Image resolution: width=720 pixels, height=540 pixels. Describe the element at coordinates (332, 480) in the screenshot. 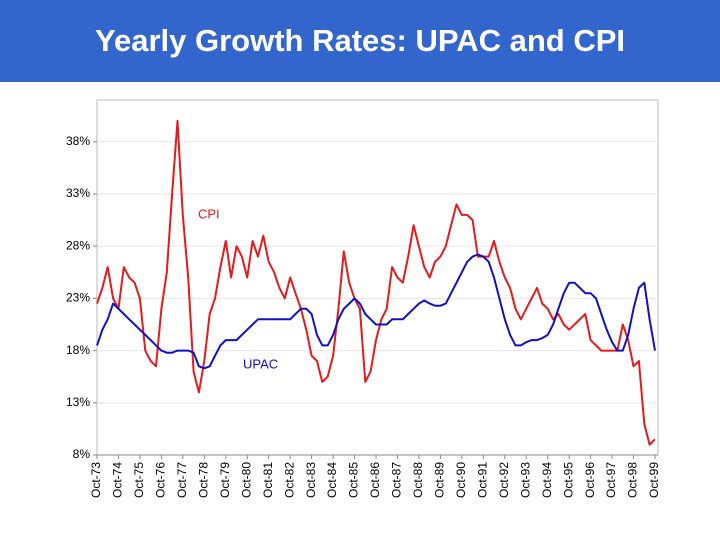

I see `x-tick-label: Oct-84` at that location.